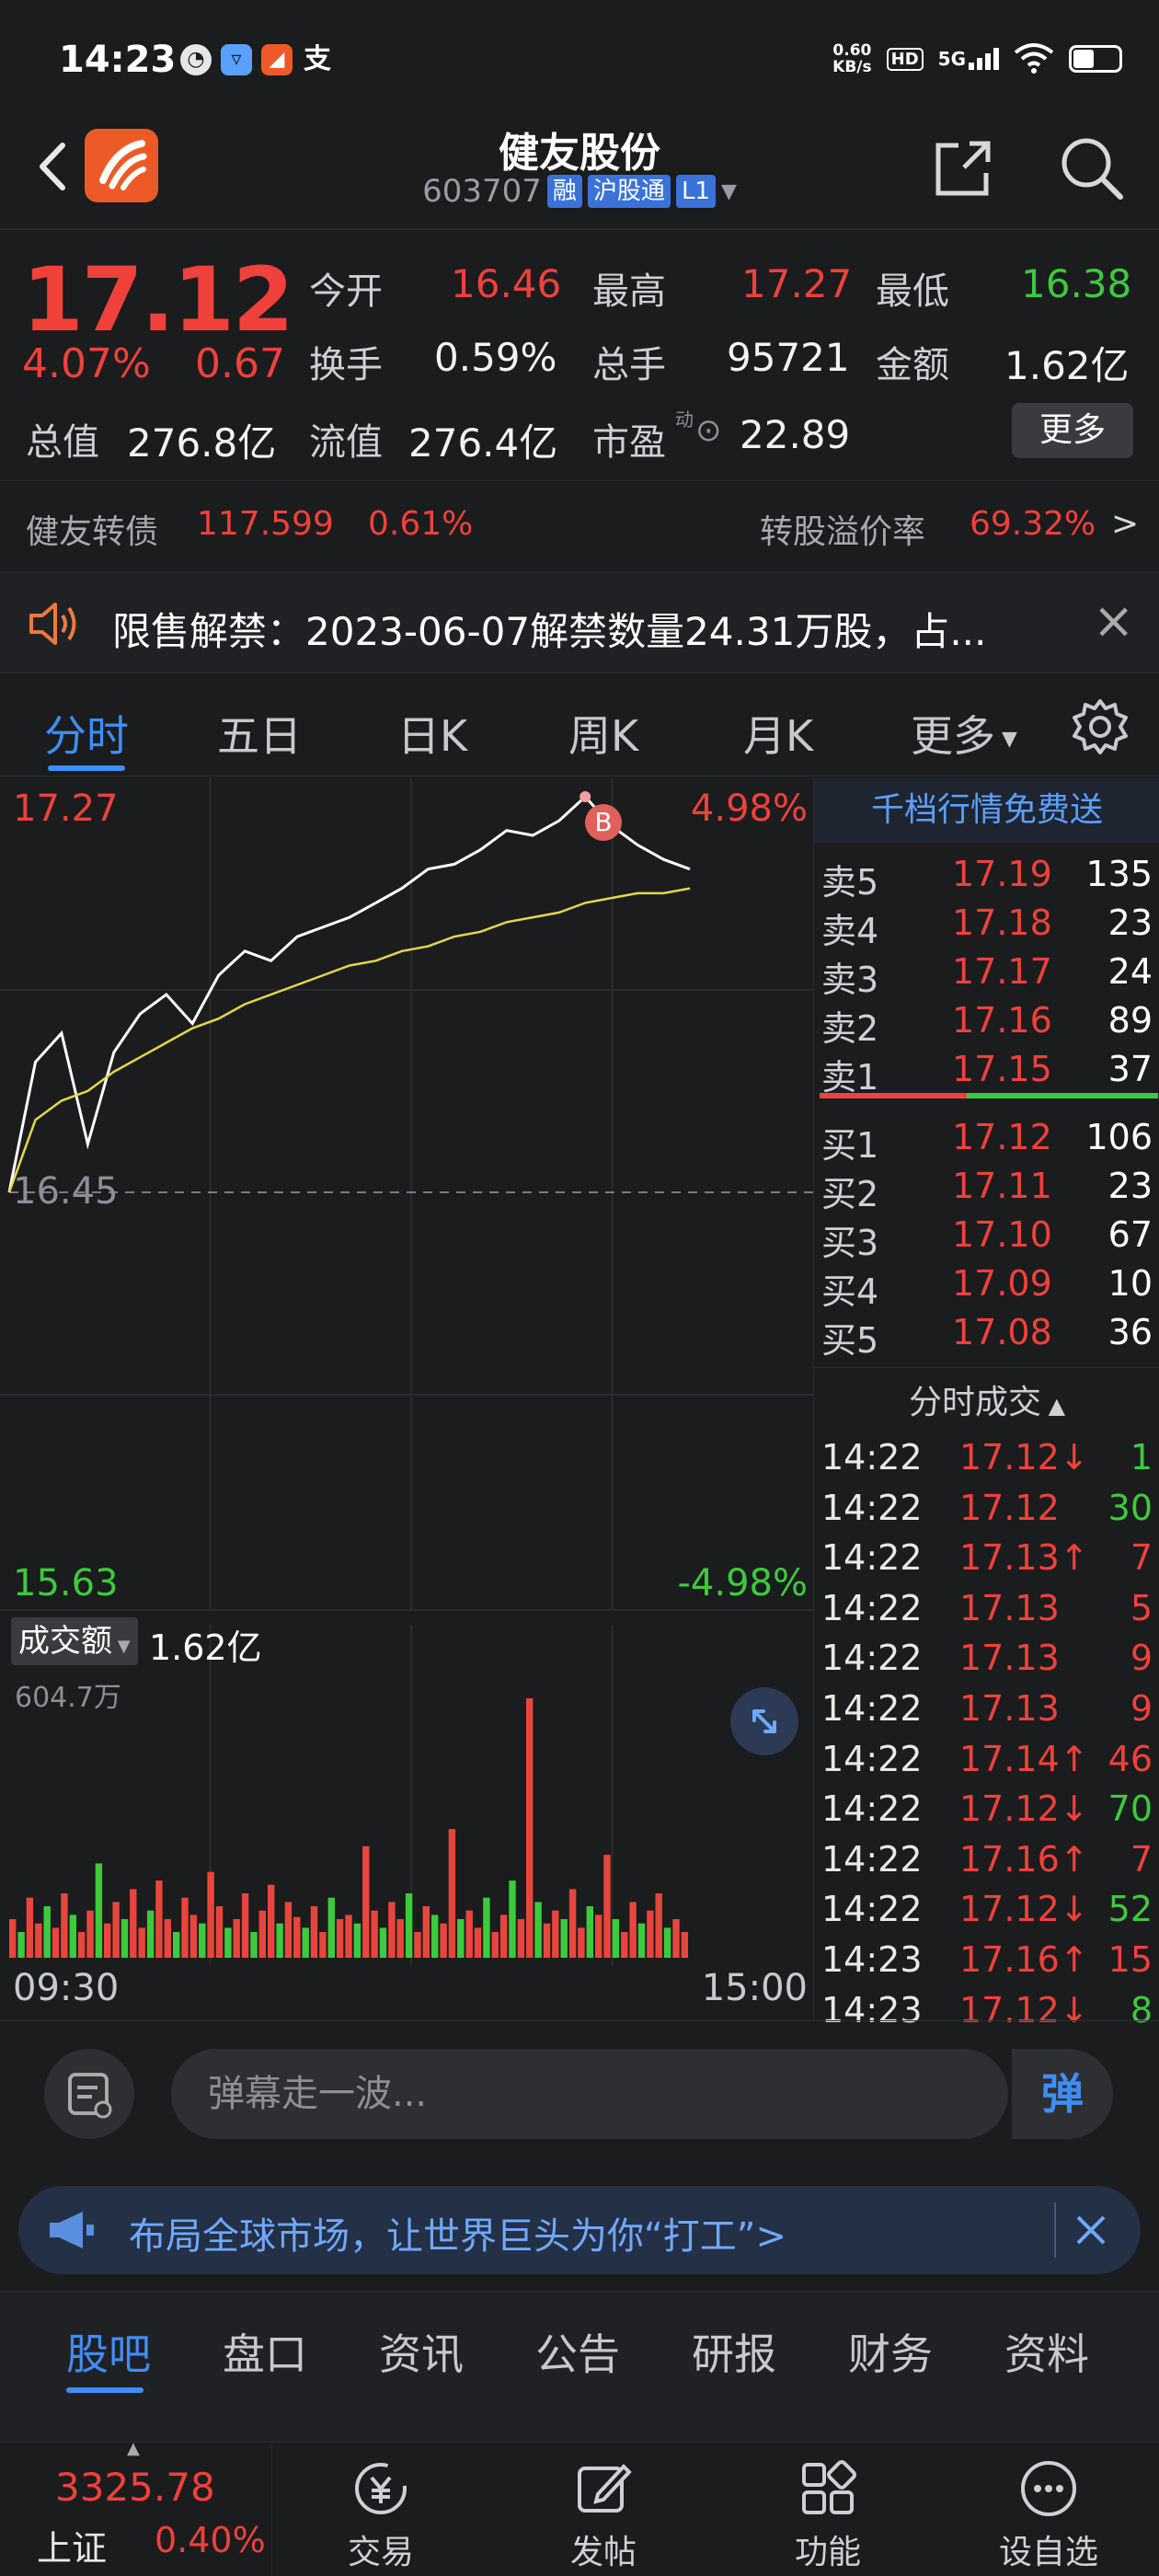 The image size is (1159, 2576). Describe the element at coordinates (1024, 1558) in the screenshot. I see `trade-price: 17.13↑` at that location.